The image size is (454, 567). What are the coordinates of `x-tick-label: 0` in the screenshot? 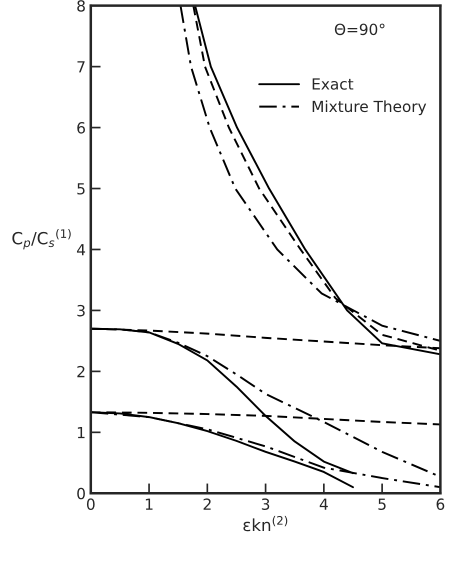 It's located at (90, 504).